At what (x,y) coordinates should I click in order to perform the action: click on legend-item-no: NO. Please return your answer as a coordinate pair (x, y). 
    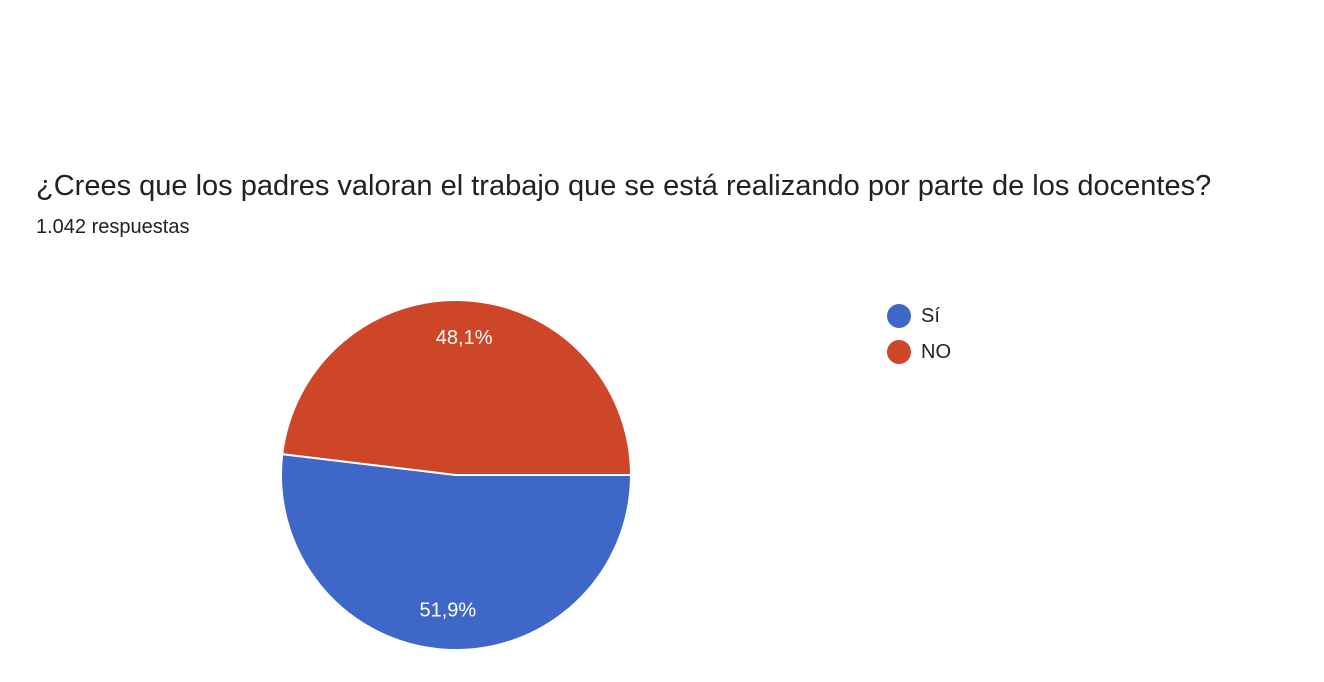
    Looking at the image, I should click on (919, 352).